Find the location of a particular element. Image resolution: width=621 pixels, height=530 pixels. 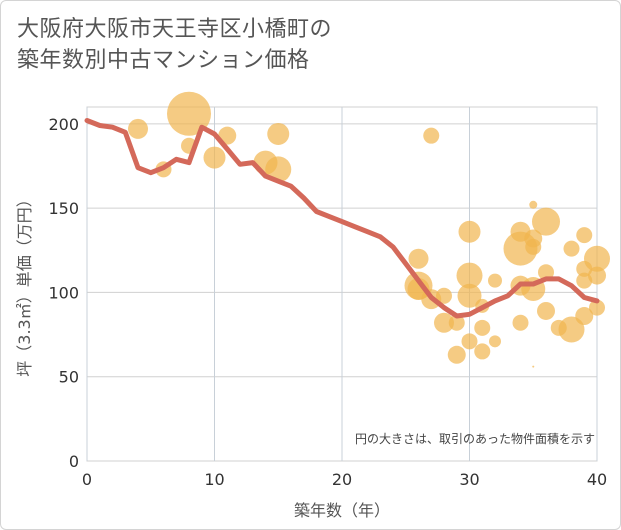

y-tick-label: 0 is located at coordinates (74, 461).